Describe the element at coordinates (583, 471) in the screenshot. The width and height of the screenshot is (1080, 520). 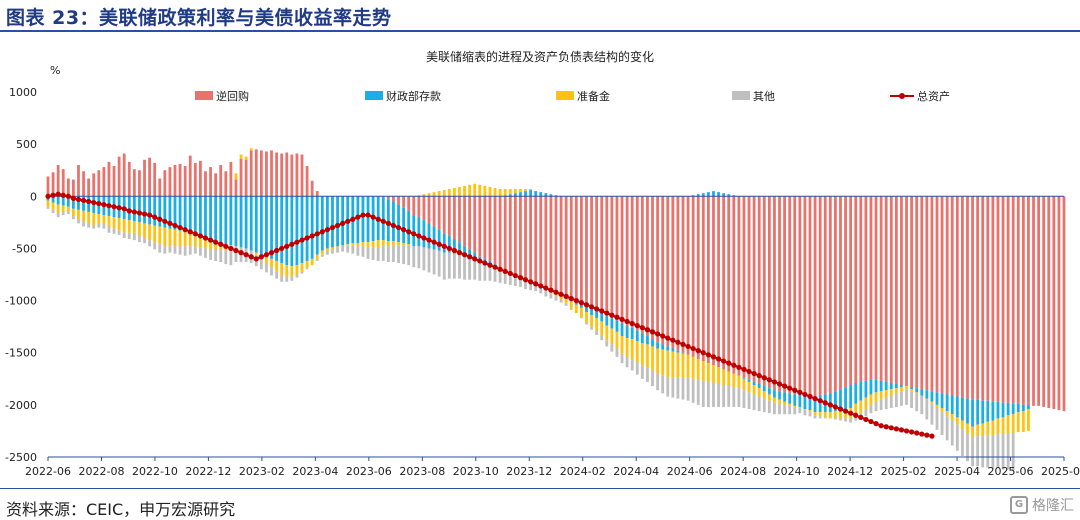
I see `x-tick-label: 2024-02` at that location.